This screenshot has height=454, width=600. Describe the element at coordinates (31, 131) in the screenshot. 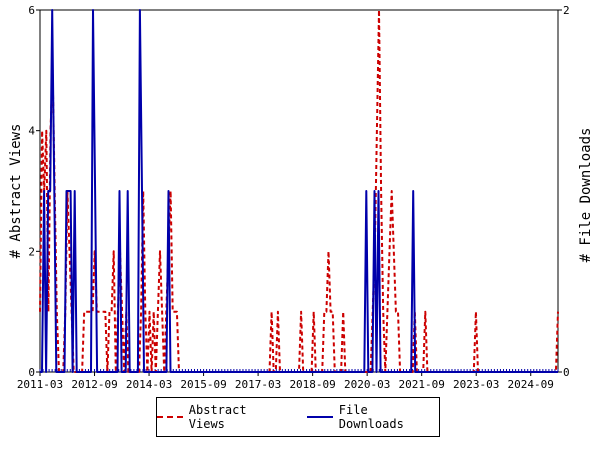

I see `y-left-tick-label: 4` at that location.